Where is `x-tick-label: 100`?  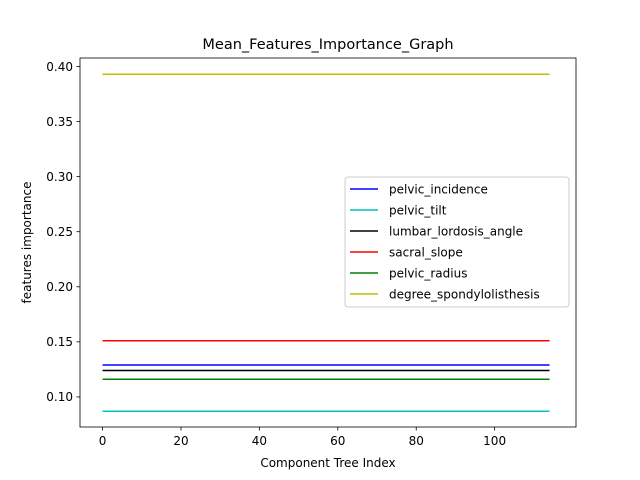
x-tick-label: 100 is located at coordinates (494, 441).